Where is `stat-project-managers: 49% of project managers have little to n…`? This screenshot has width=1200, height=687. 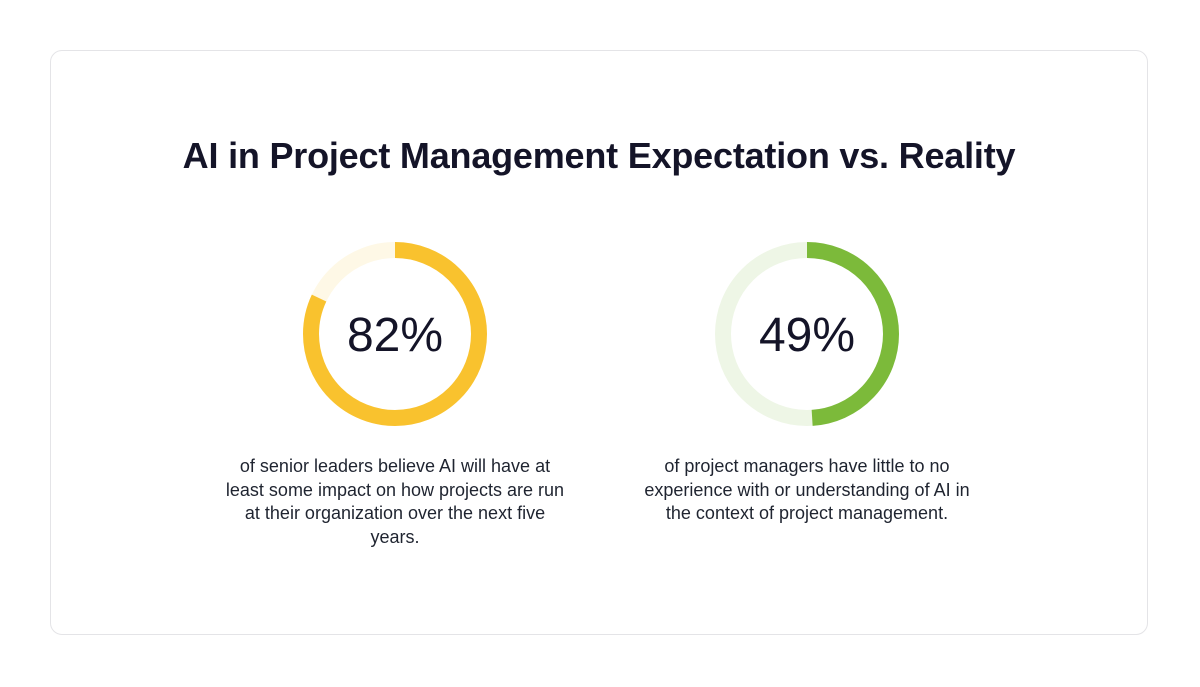 stat-project-managers: 49% of project managers have little to n… is located at coordinates (807, 383).